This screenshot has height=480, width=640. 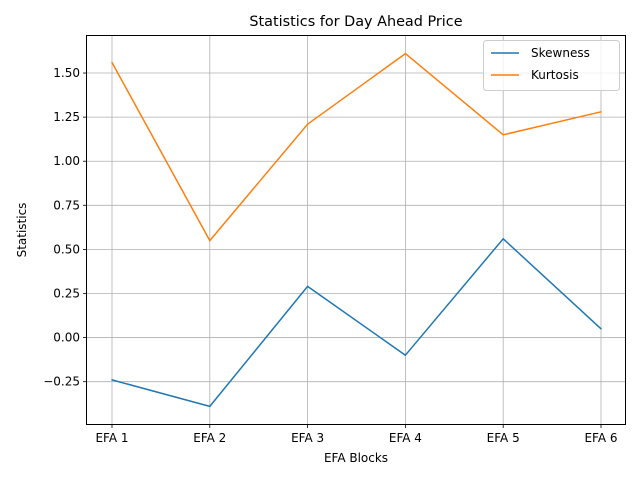 What do you see at coordinates (111, 438) in the screenshot?
I see `x-tick-label: EFA 1` at bounding box center [111, 438].